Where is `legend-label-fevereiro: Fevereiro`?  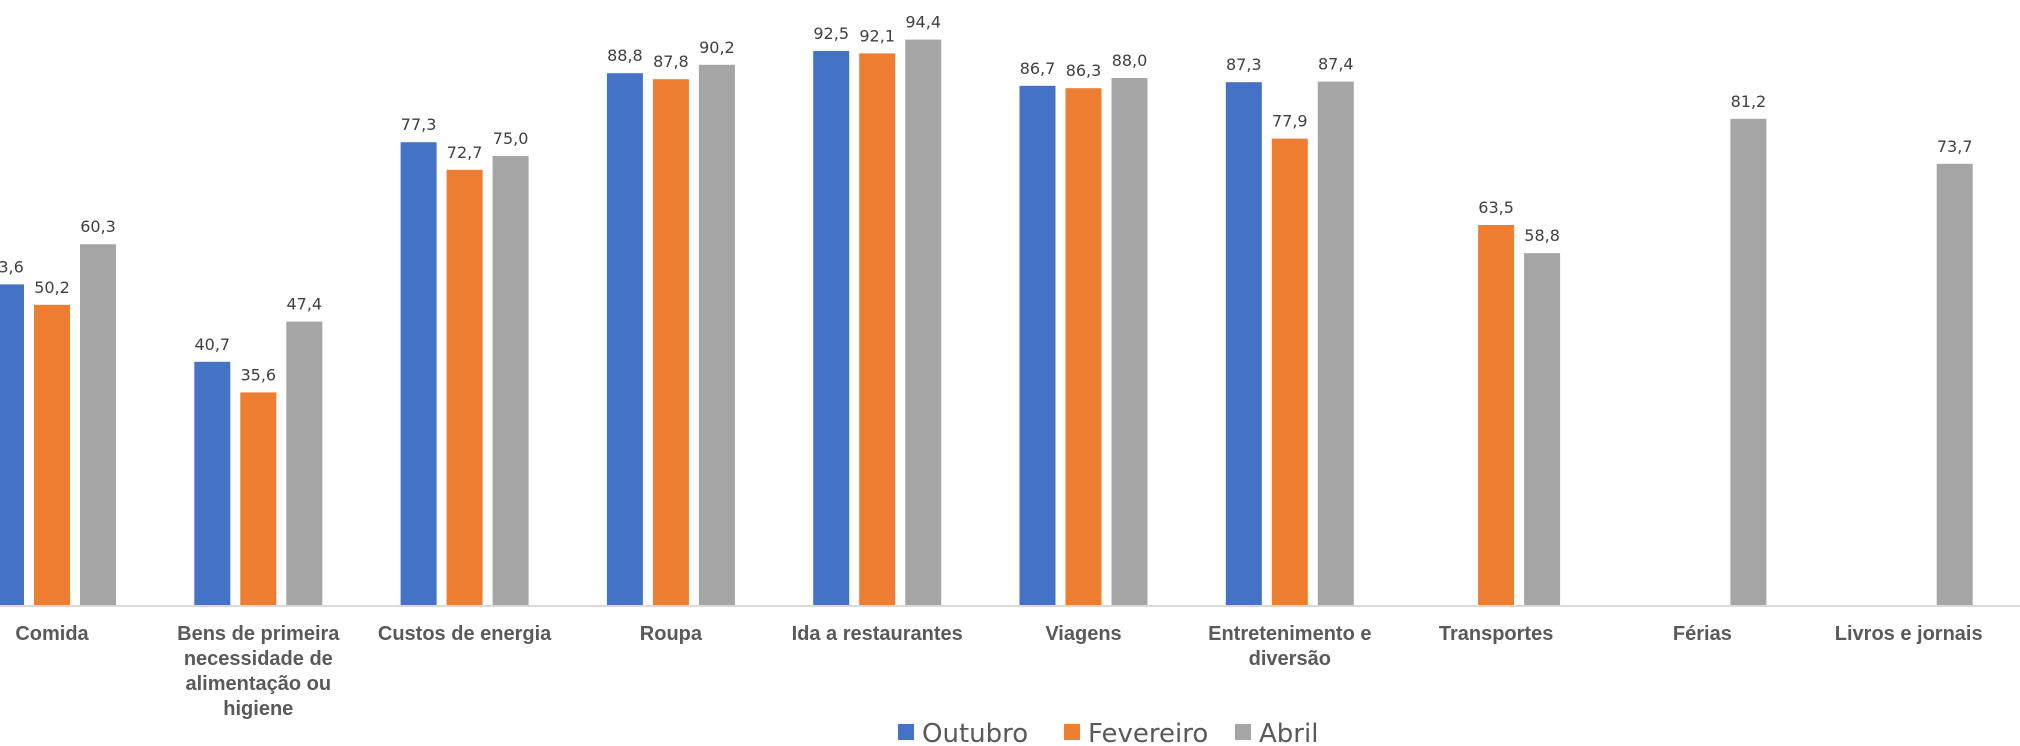
legend-label-fevereiro: Fevereiro is located at coordinates (1148, 732).